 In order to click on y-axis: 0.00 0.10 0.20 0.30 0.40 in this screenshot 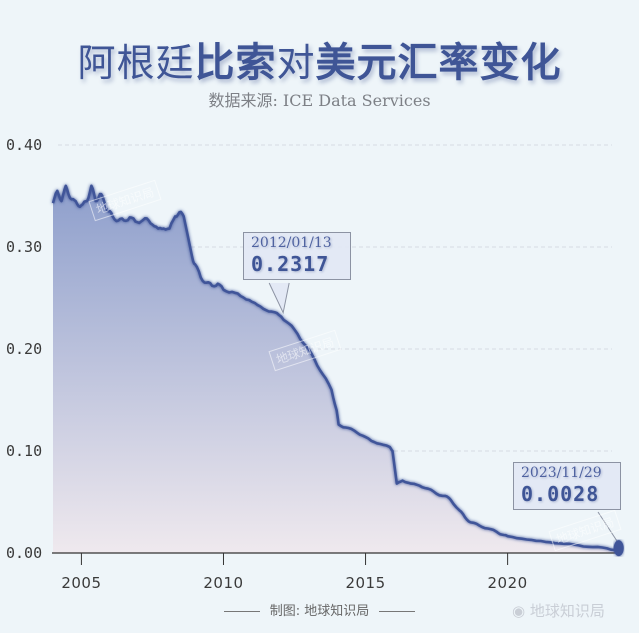, I will do `click(24, 349)`.